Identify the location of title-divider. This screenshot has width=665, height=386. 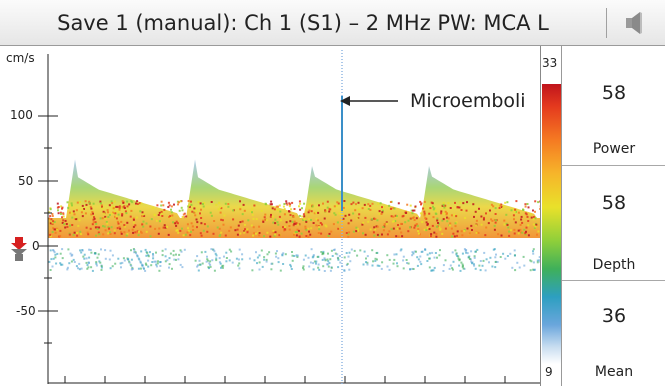
(606, 23).